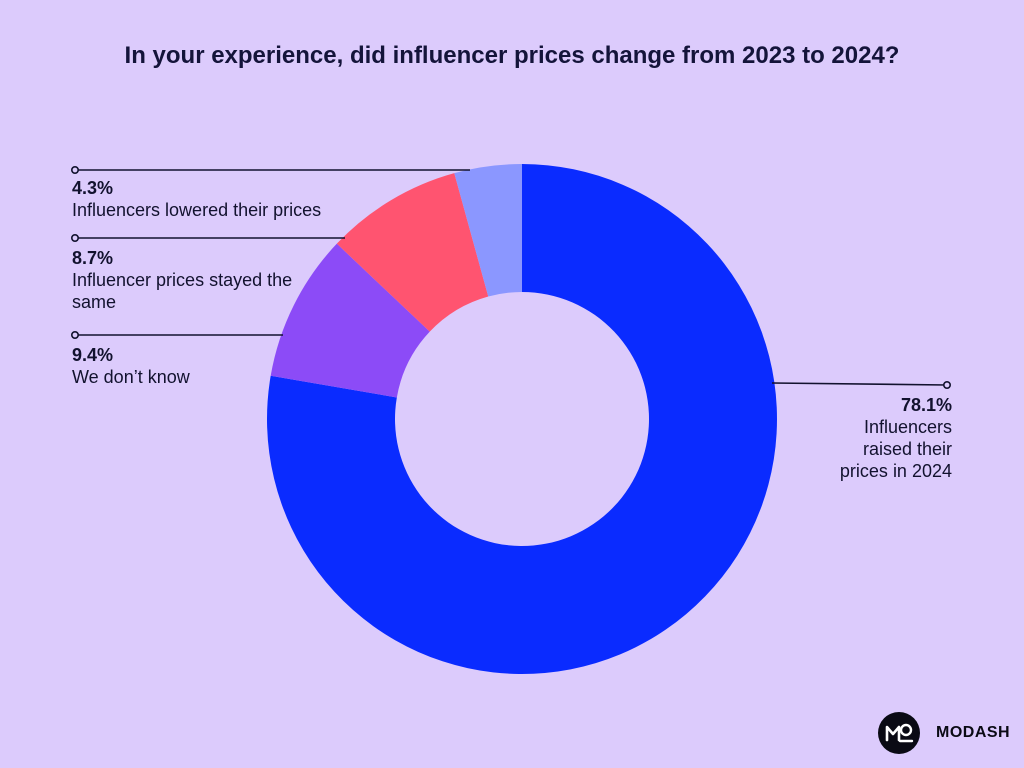 Image resolution: width=1024 pixels, height=768 pixels. Describe the element at coordinates (93, 258) in the screenshot. I see `slice-percent-stayed-same: 8.7%` at that location.